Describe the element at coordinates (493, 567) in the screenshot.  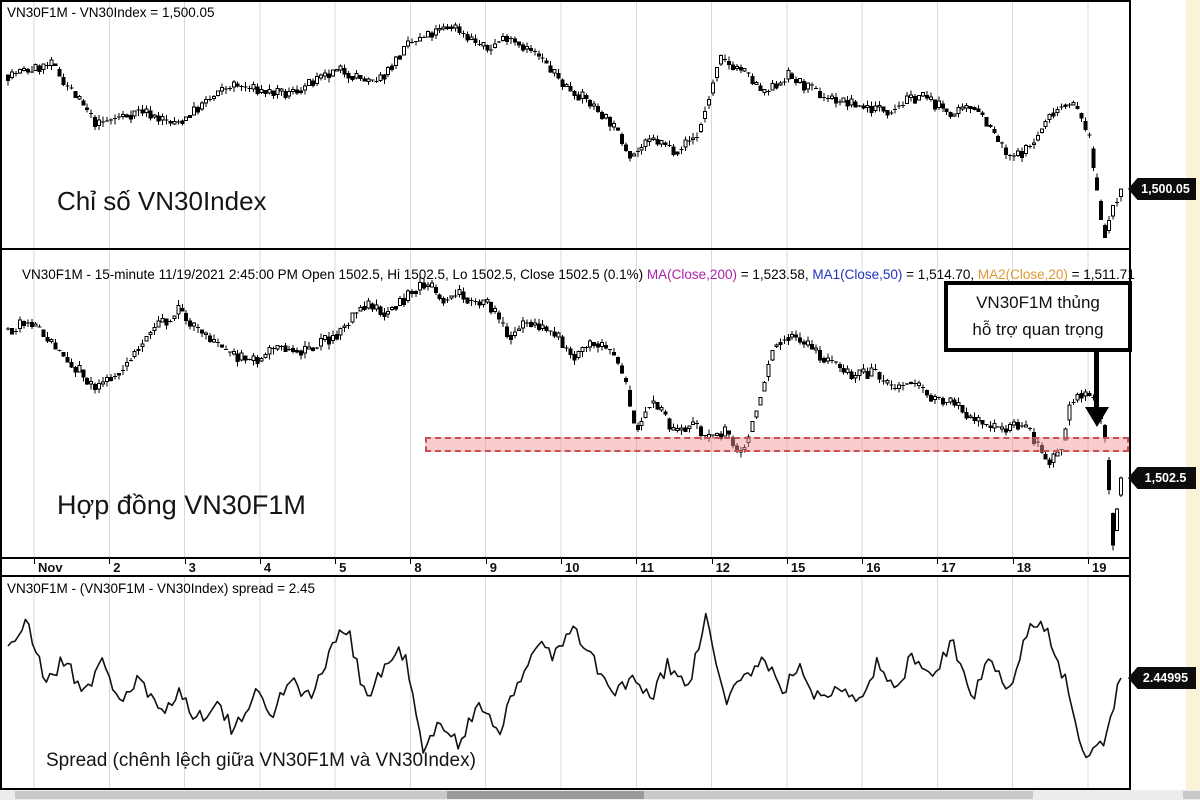
I see `x-axis-label: 9` at that location.